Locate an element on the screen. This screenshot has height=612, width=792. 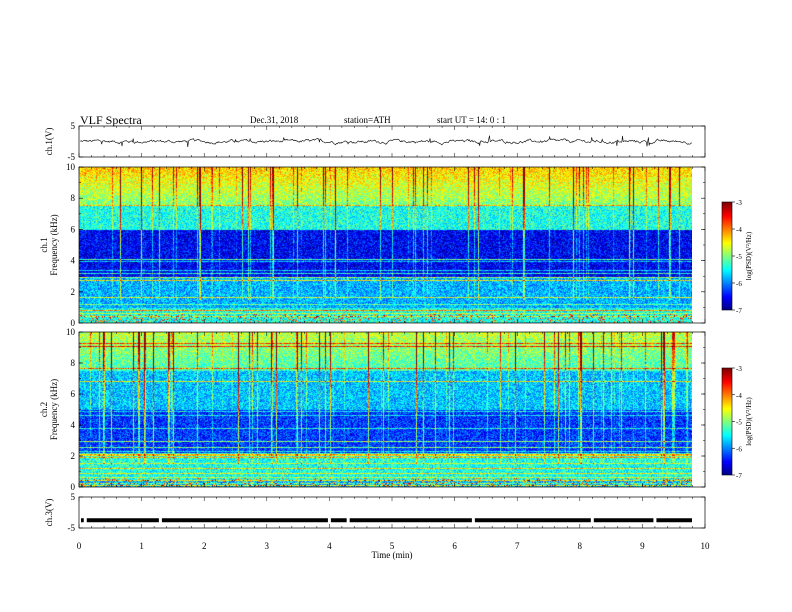
ch1-waveform-line is located at coordinates (385, 141).